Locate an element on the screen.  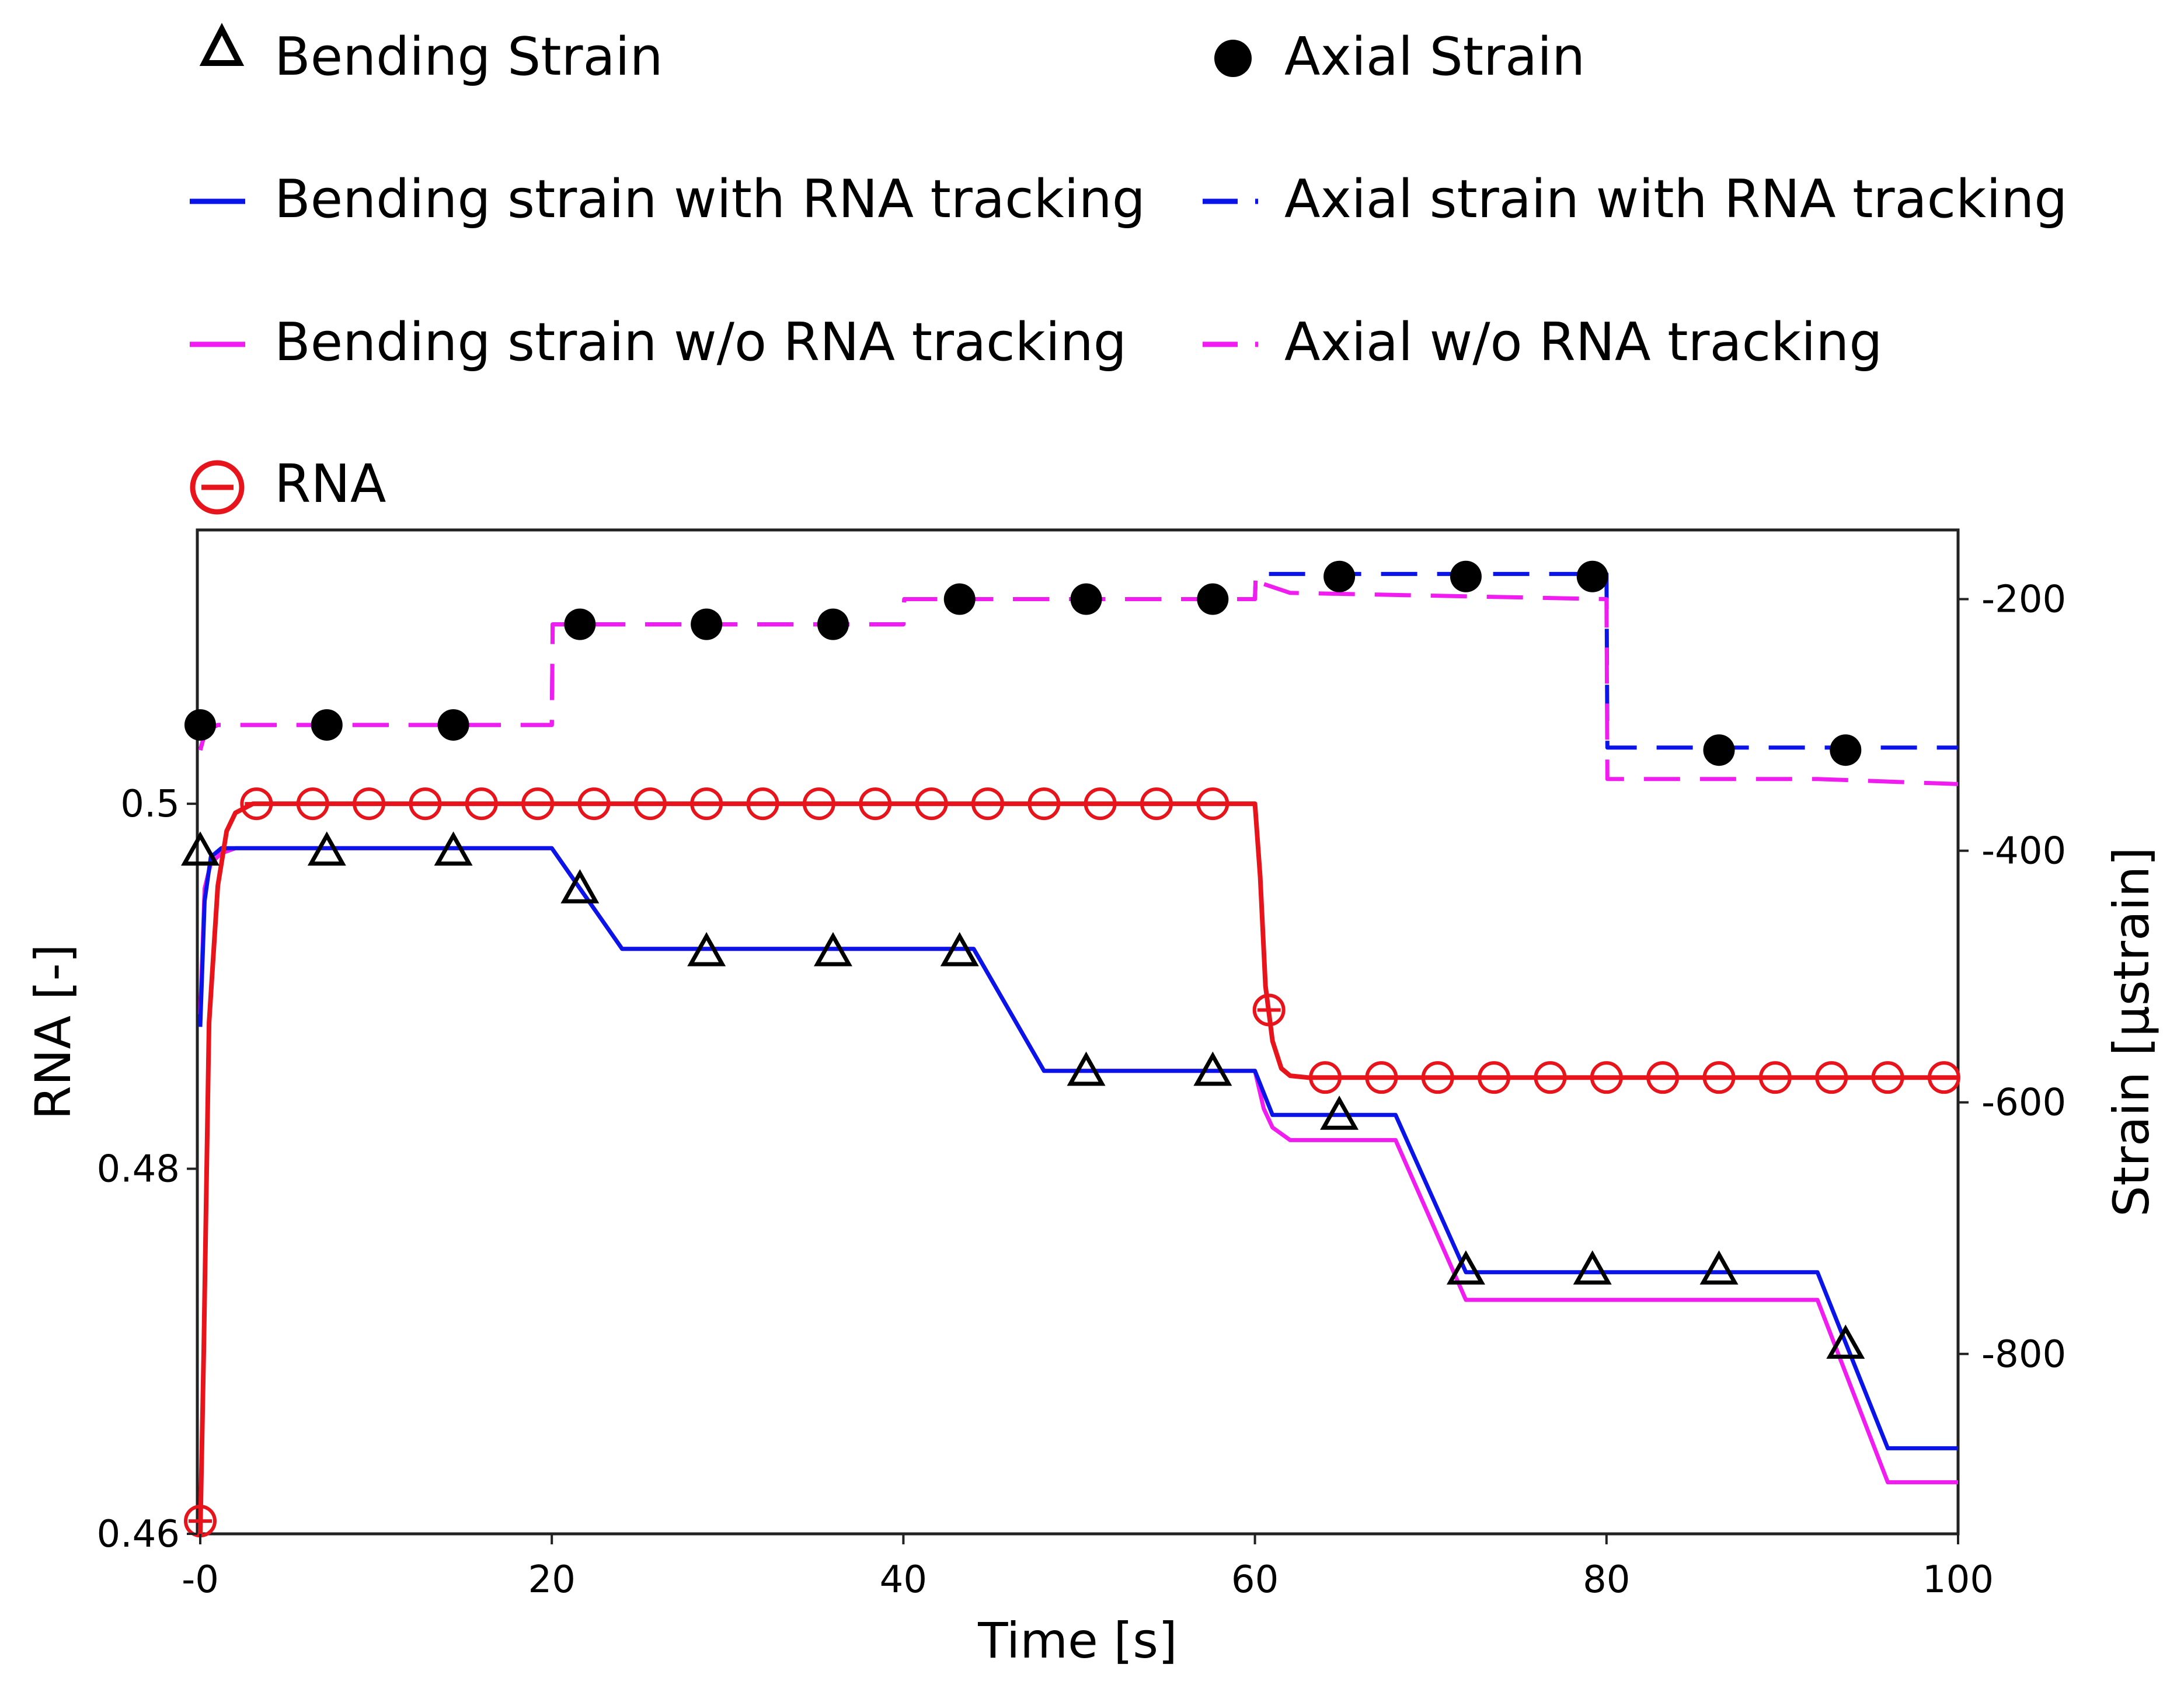
legend-label-bending-without-rna: Bending strain w/o RNA tracking is located at coordinates (700, 343).